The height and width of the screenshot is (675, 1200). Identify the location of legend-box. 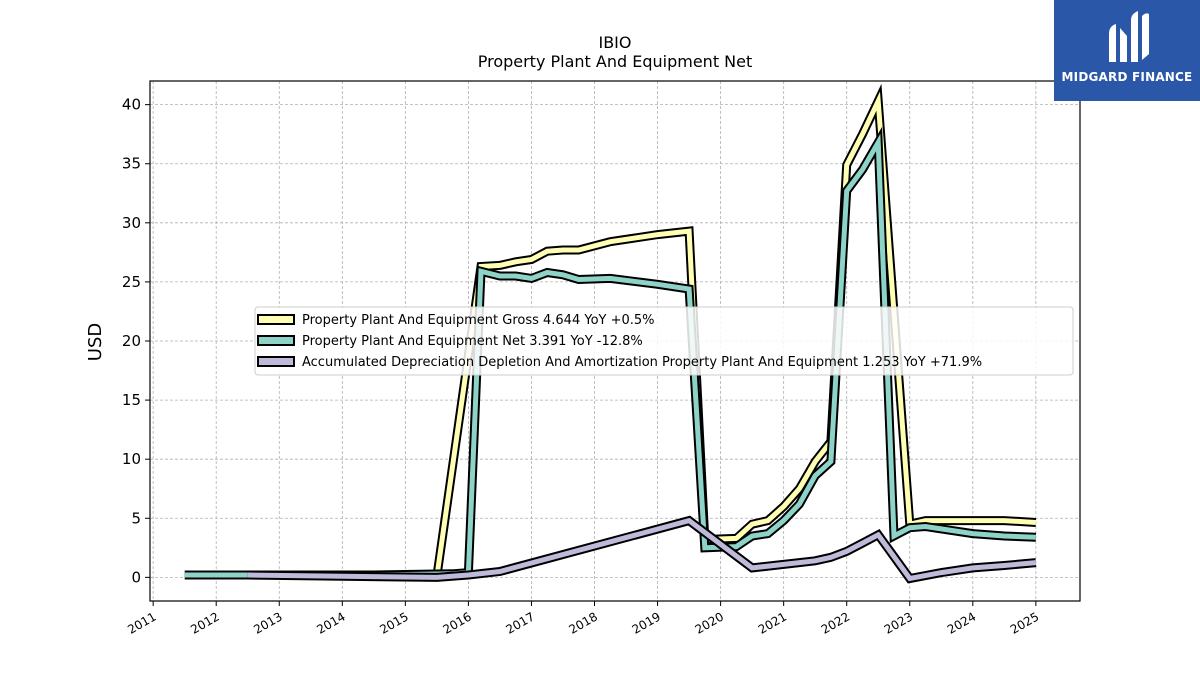
(664, 341).